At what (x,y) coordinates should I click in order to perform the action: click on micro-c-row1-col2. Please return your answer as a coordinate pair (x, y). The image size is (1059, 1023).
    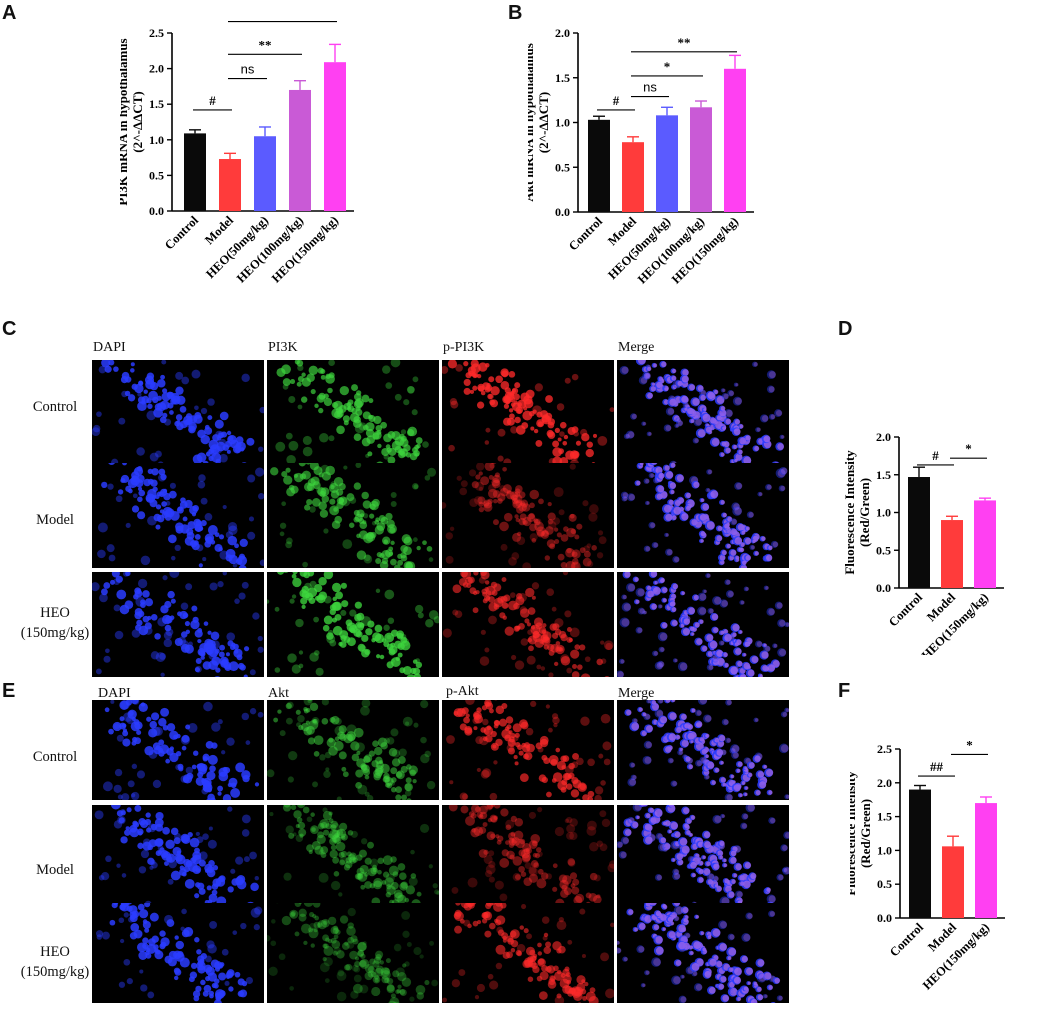
    Looking at the image, I should click on (353, 412).